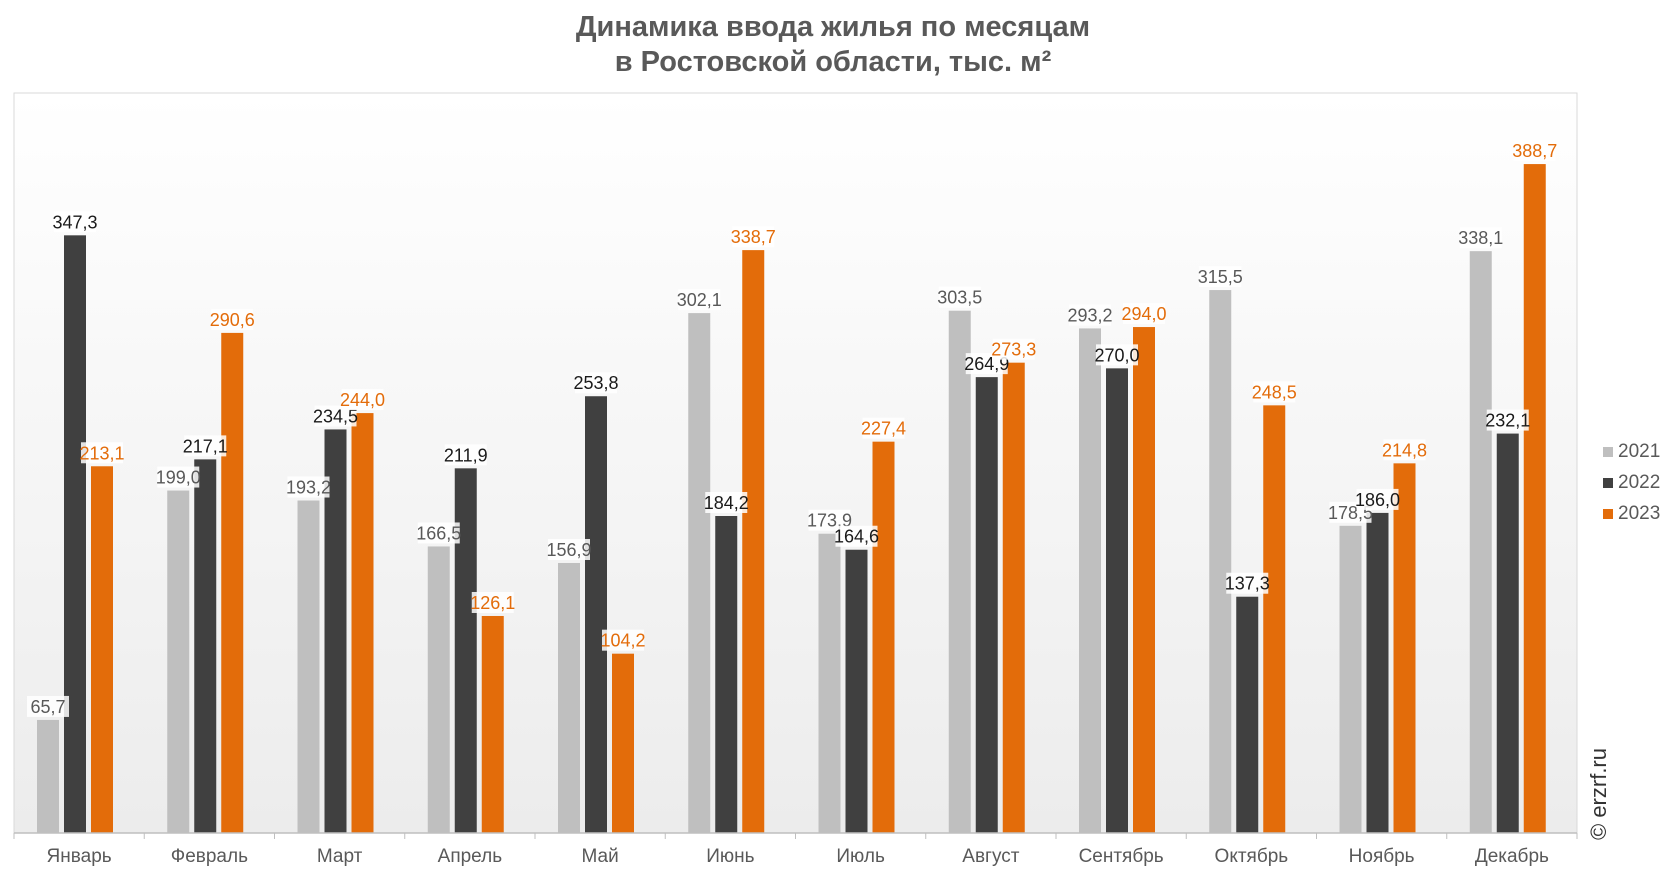 This screenshot has height=872, width=1666. I want to click on data-label-2022-4: 211,9, so click(466, 455).